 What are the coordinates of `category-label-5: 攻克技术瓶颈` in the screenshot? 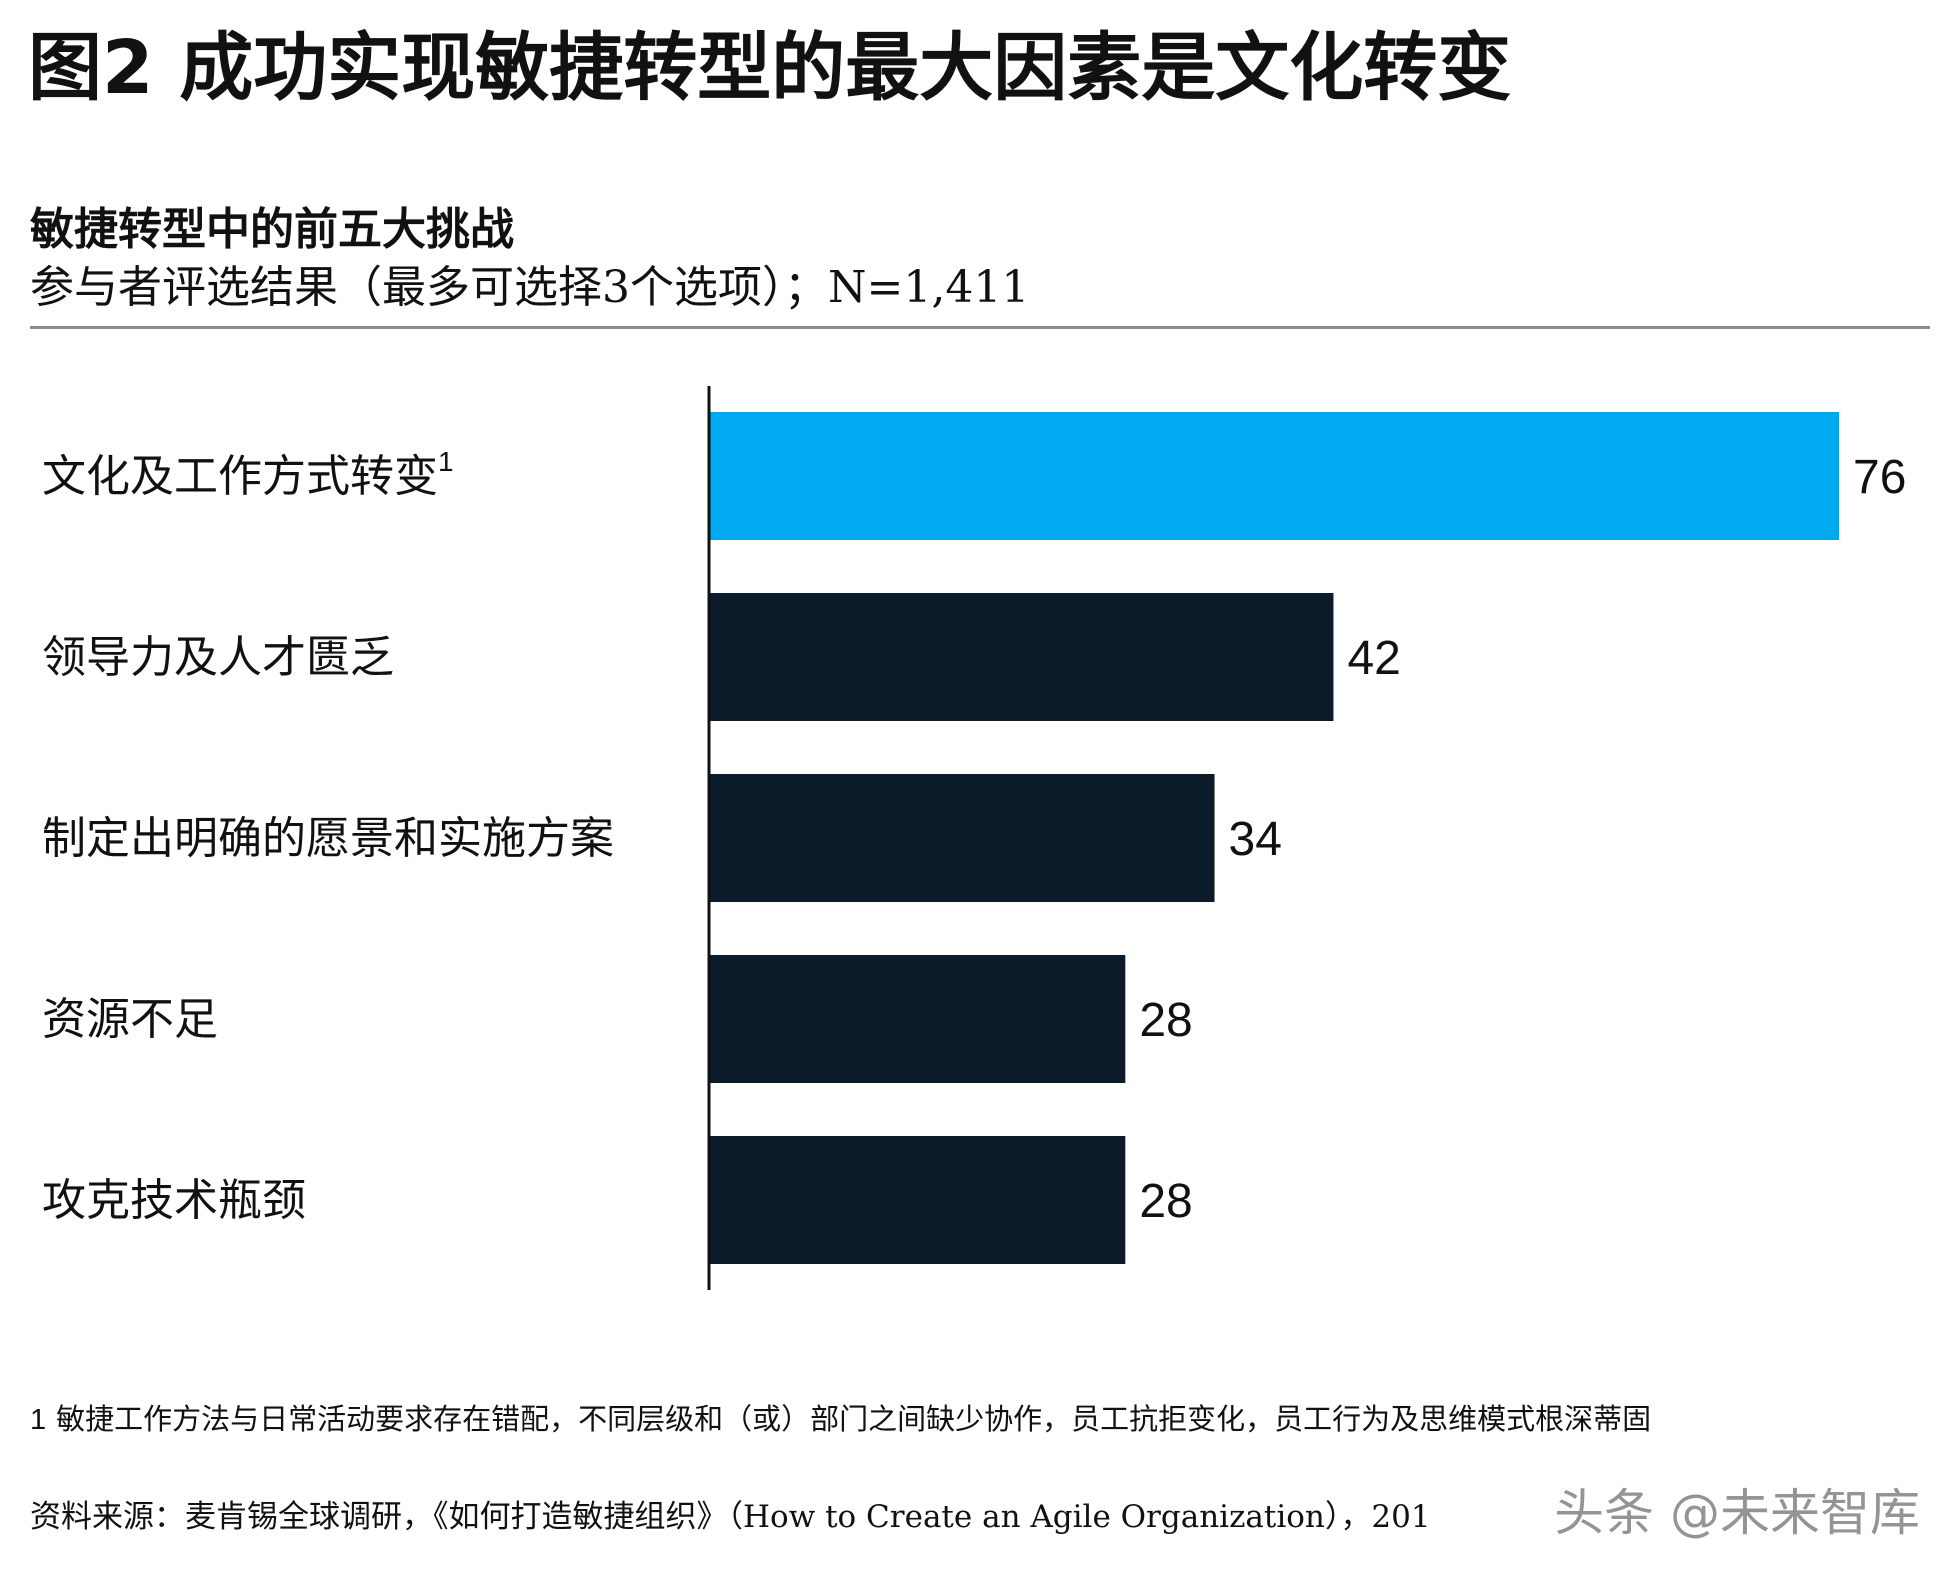 It's located at (174, 1200).